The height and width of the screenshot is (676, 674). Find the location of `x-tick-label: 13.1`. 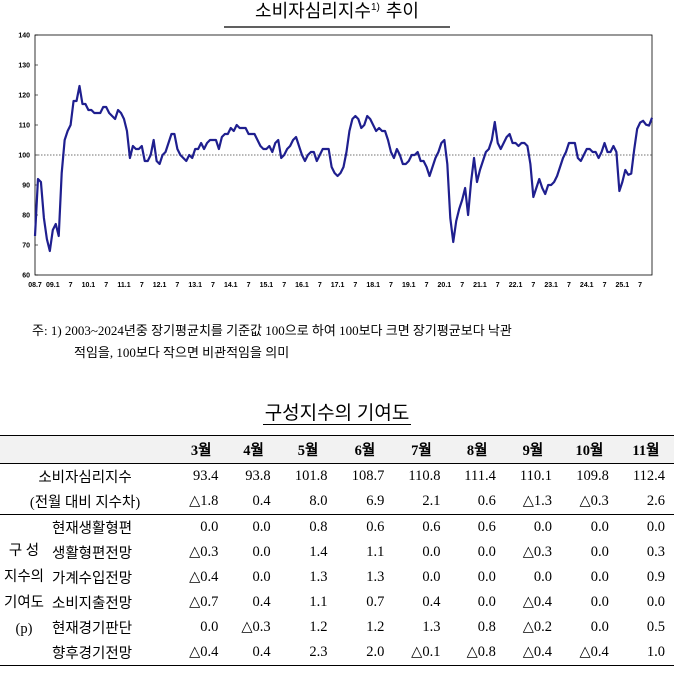

x-tick-label: 13.1 is located at coordinates (195, 285).